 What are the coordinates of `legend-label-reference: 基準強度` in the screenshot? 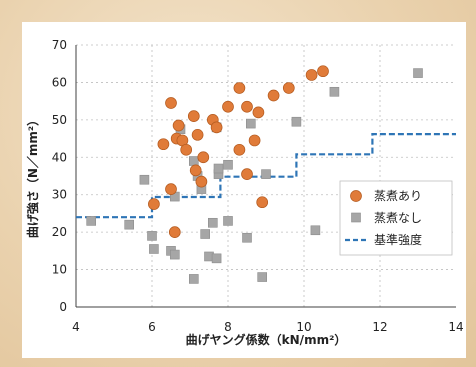 It's located at (398, 239).